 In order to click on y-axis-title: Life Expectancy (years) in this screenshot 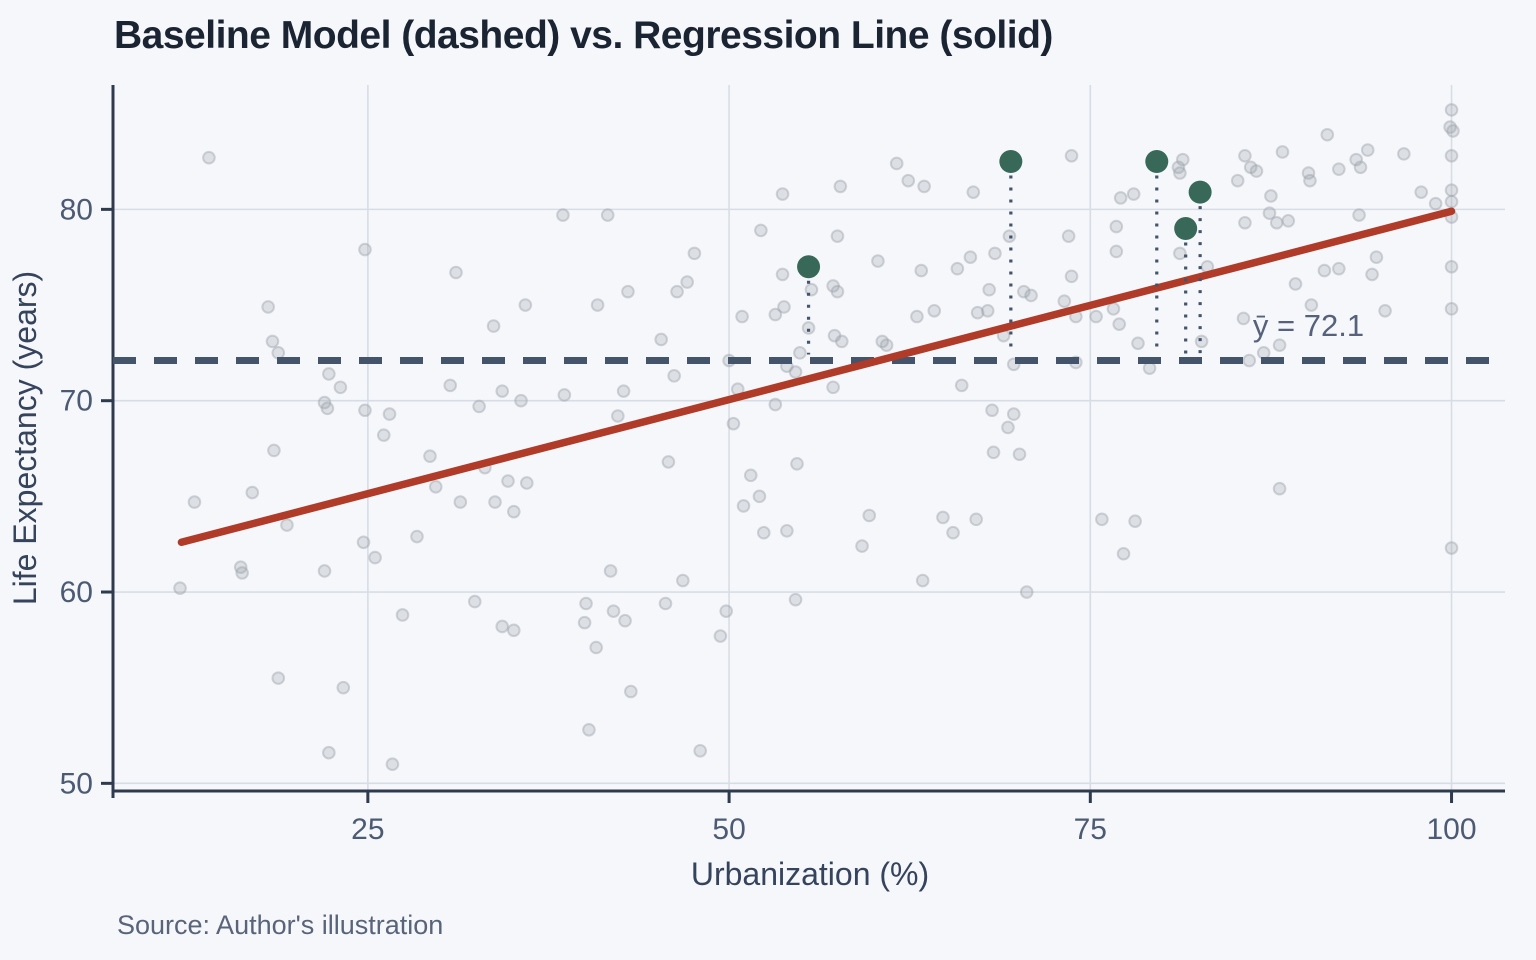, I will do `click(25, 438)`.